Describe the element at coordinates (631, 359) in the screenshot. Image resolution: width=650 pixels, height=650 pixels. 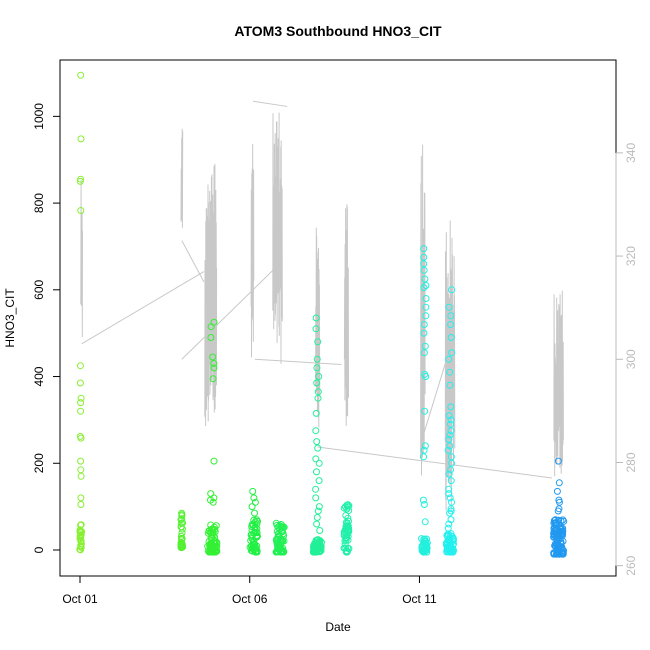
I see `secondary-y-tick-label: 300` at that location.